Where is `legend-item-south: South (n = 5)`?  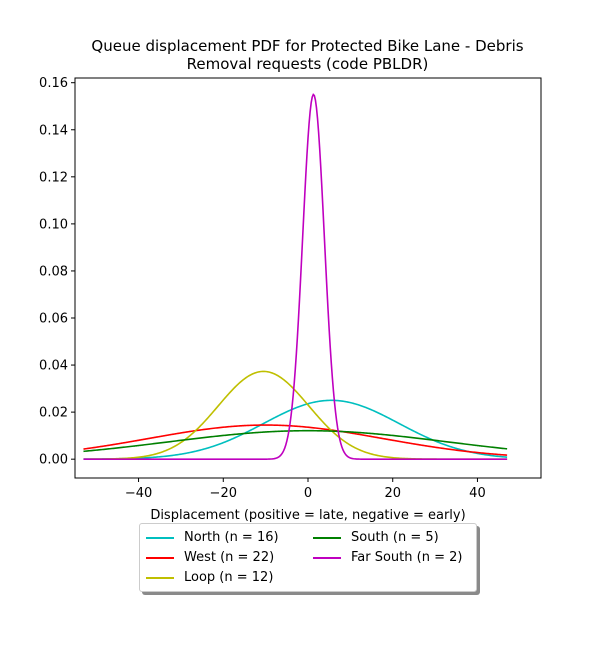
legend-item-south: South (n = 5) is located at coordinates (376, 538).